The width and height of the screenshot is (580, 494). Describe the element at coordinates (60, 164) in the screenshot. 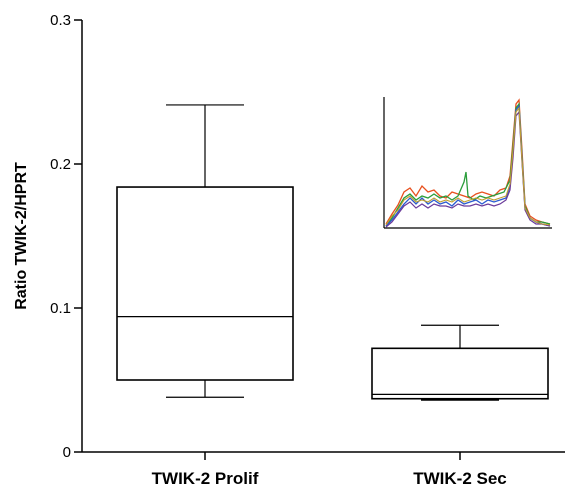

I see `y-tick-label: 0.2` at that location.